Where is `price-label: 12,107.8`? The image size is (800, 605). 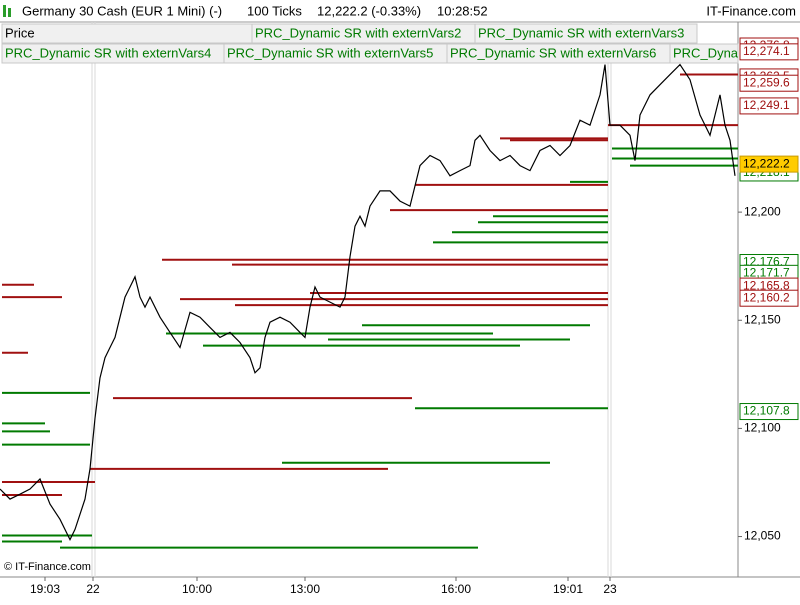 price-label: 12,107.8 is located at coordinates (766, 411).